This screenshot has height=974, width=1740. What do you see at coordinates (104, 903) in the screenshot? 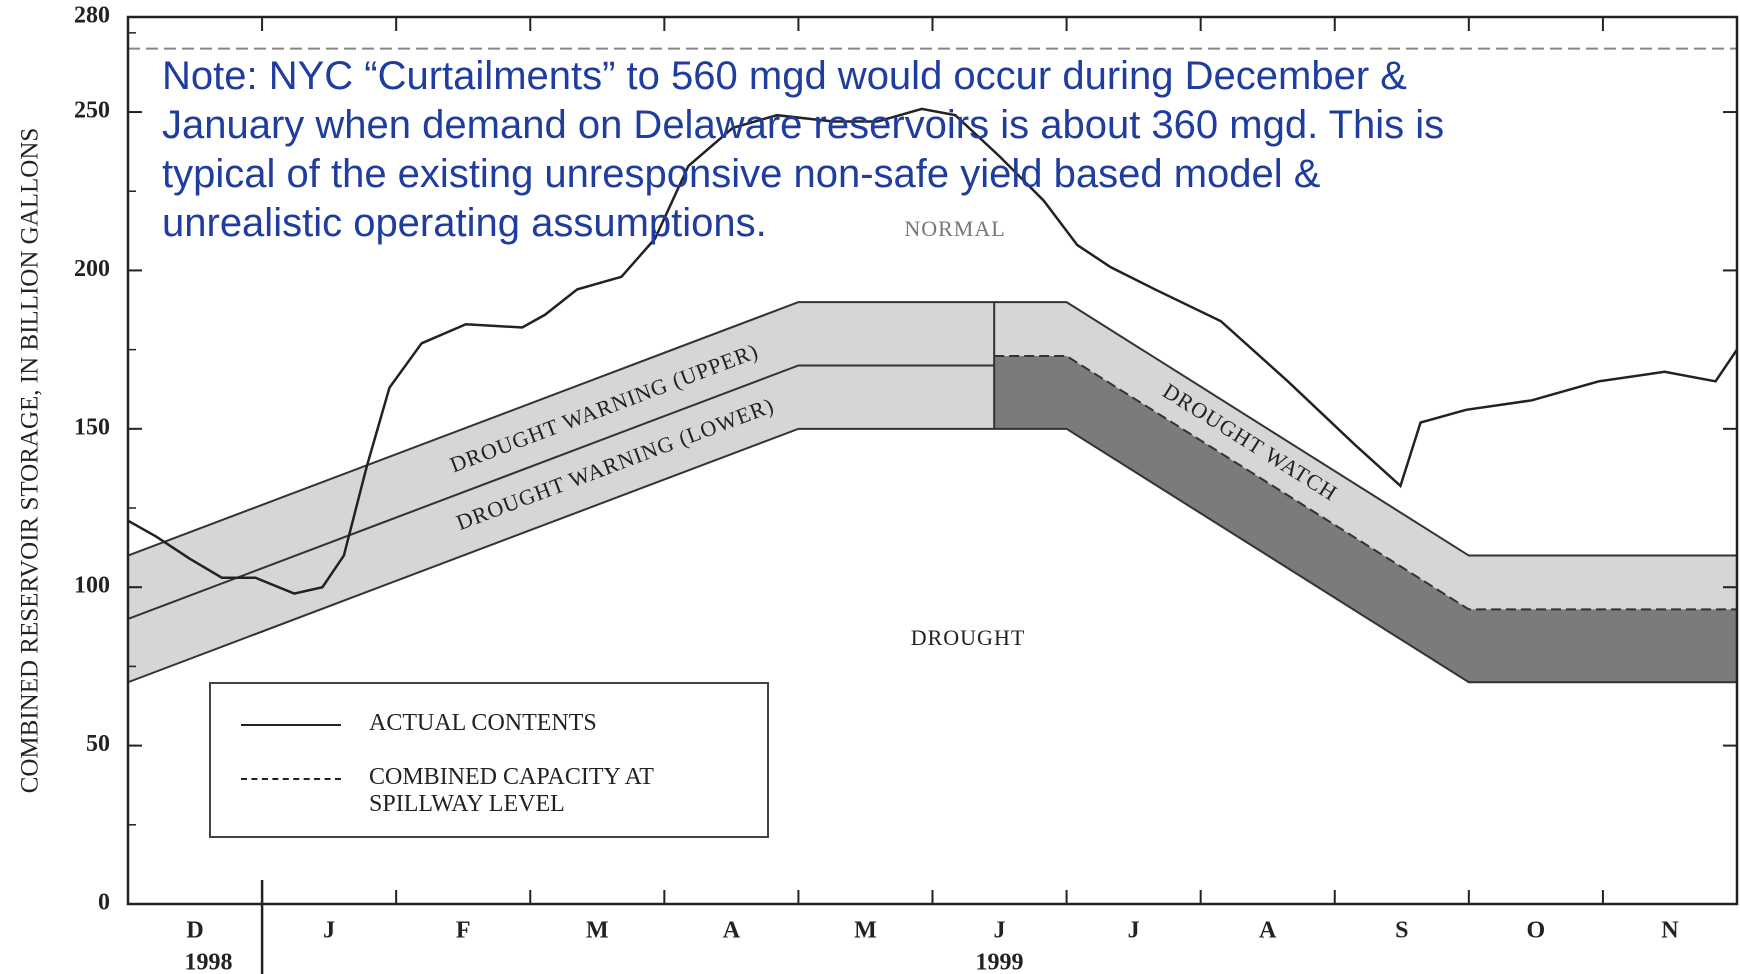
I see `y-tick-label: 0` at bounding box center [104, 903].